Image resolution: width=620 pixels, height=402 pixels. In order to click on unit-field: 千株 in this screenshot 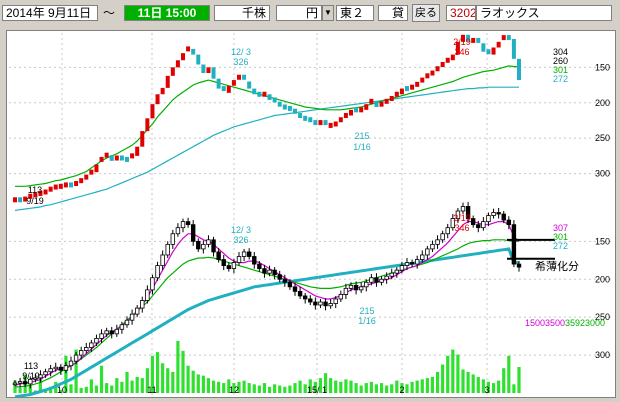, I will do `click(242, 13)`.